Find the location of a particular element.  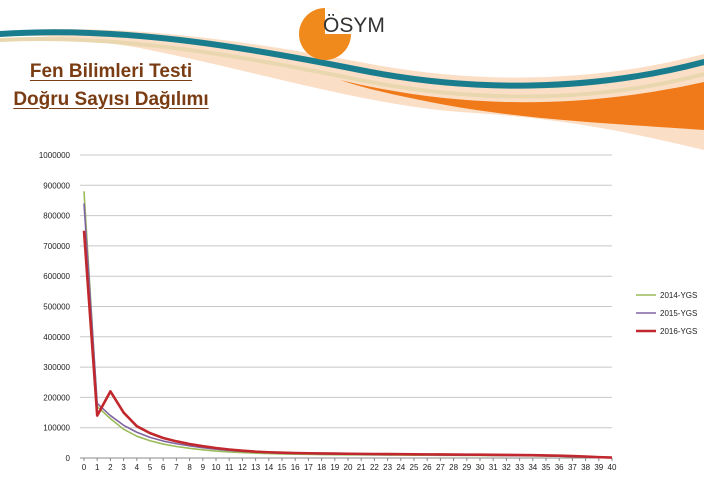

x-tick-label: 26 is located at coordinates (427, 467).